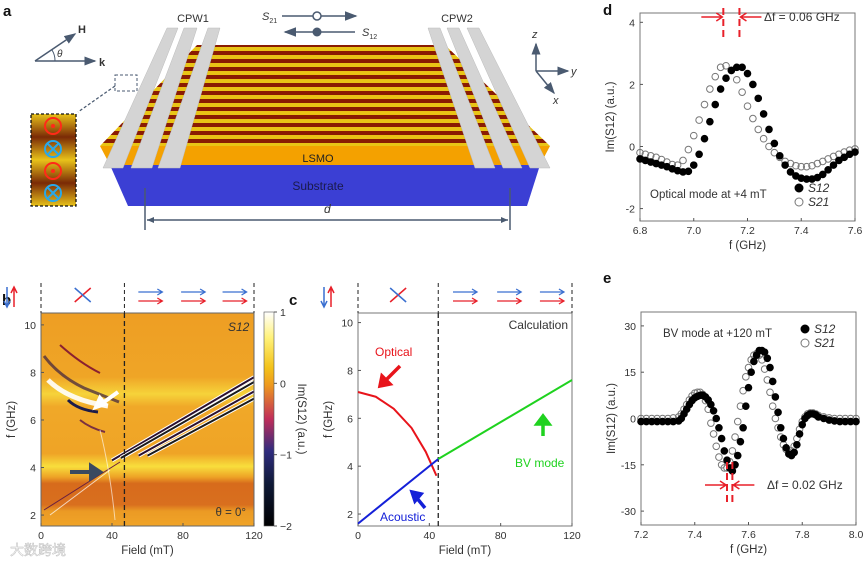 This screenshot has width=865, height=568. Describe the element at coordinates (310, 18) in the screenshot. I see `s21-arrow: S21` at that location.